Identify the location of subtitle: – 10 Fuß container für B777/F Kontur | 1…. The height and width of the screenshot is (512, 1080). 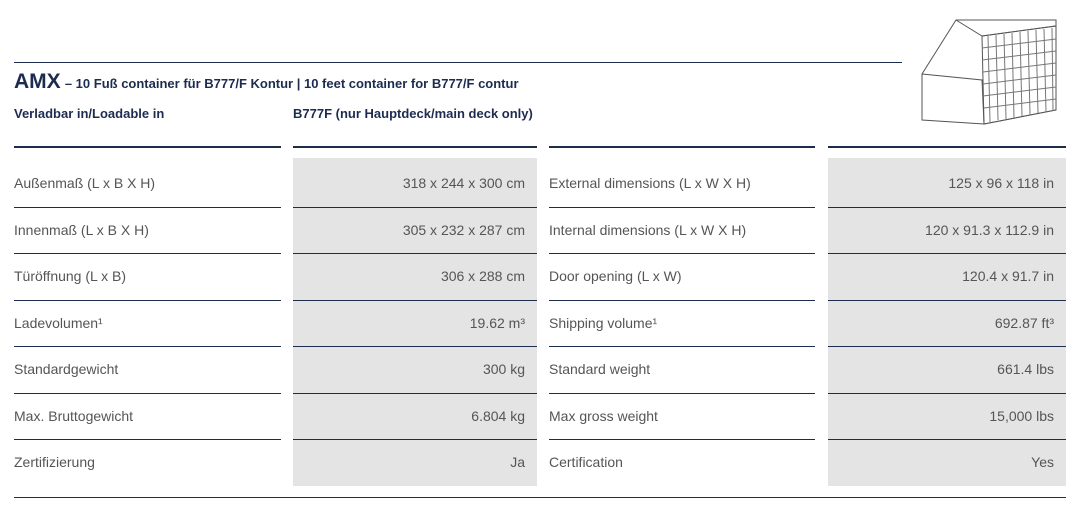
(291, 83).